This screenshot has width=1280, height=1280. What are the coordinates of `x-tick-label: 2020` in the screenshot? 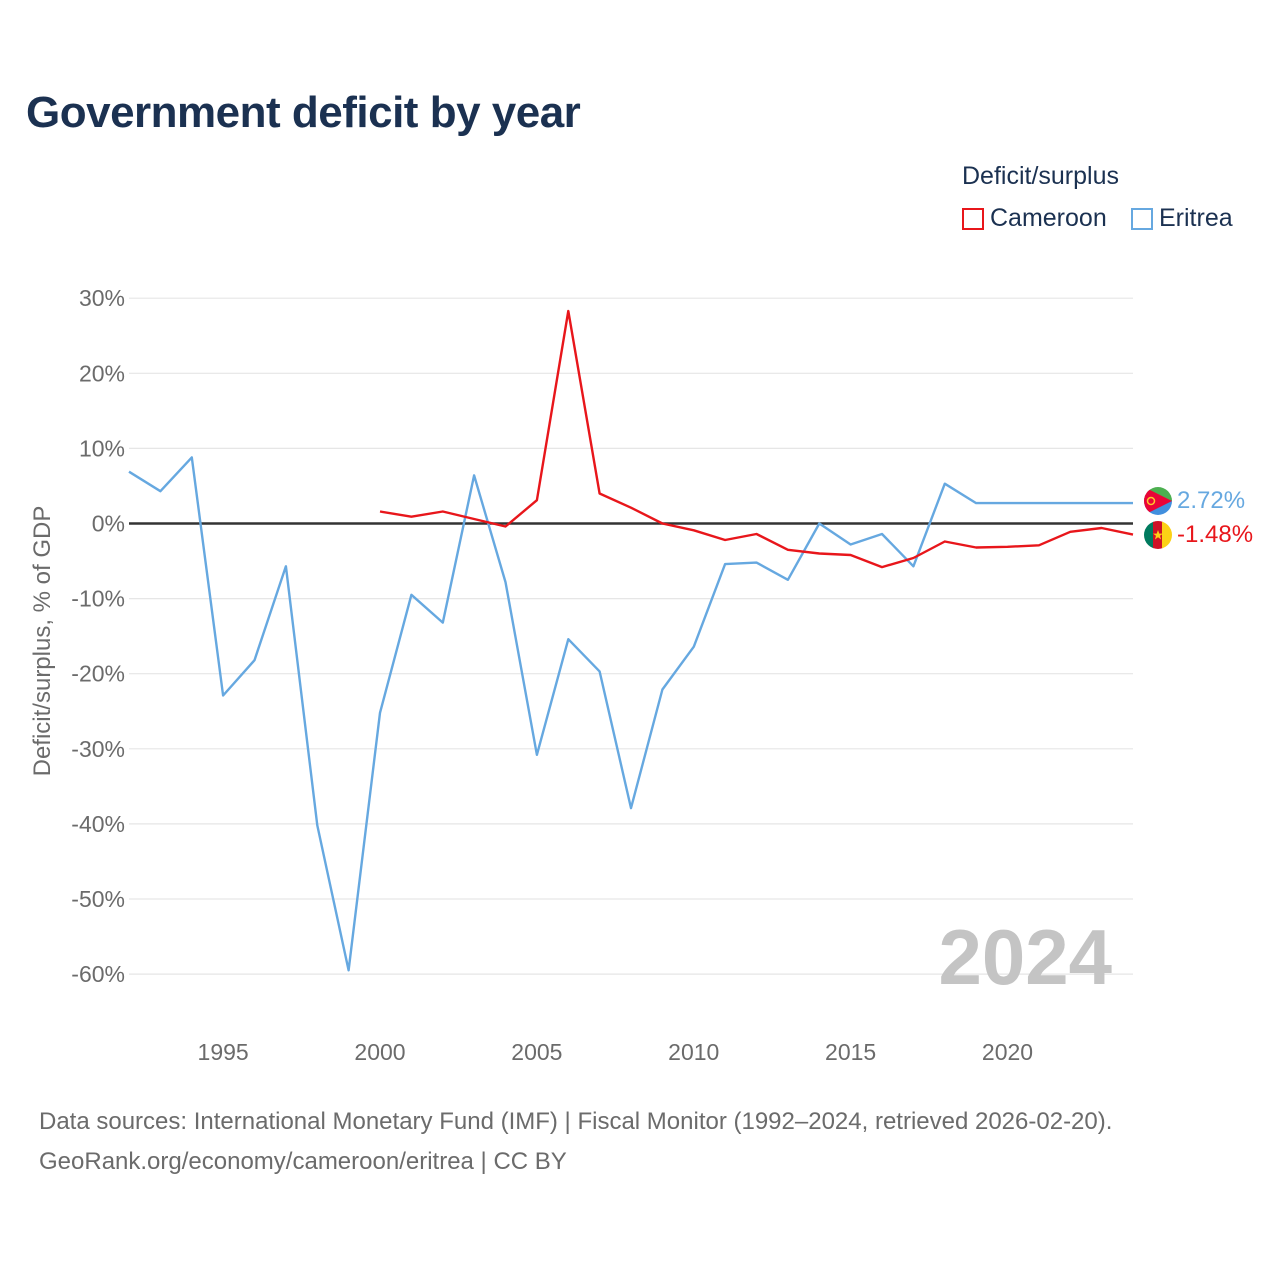 It's located at (1007, 1052).